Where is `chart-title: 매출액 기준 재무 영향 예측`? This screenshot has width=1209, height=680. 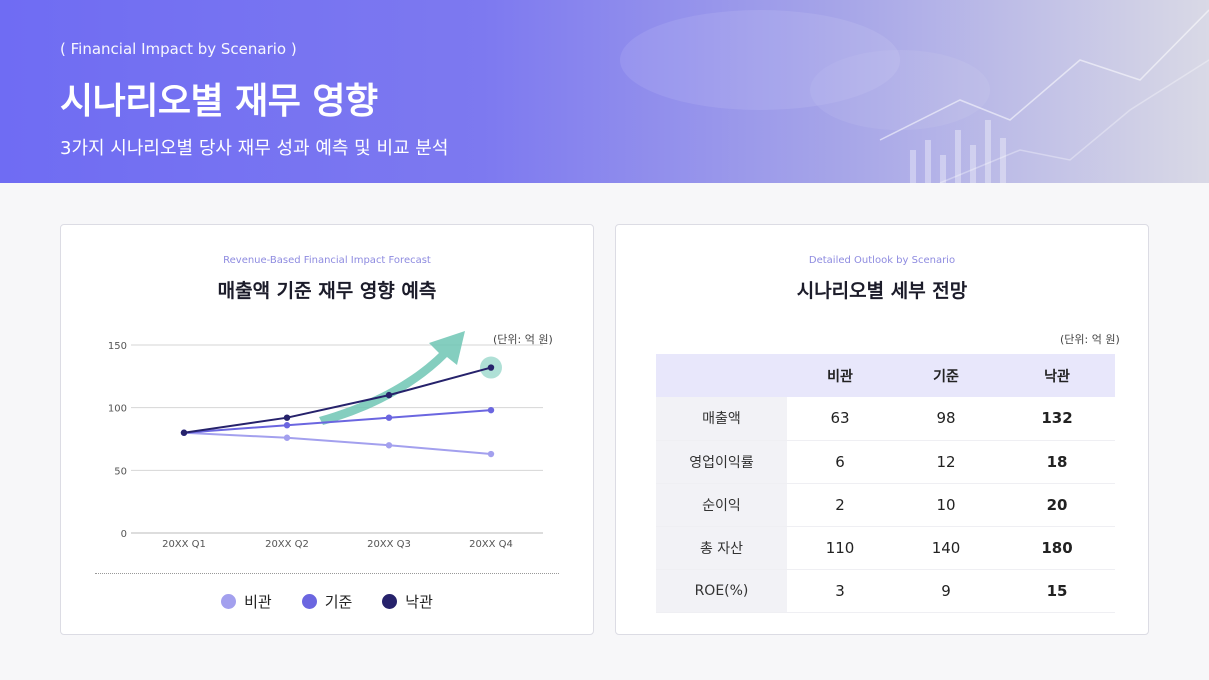
chart-title: 매출액 기준 재무 영향 예측 is located at coordinates (327, 291).